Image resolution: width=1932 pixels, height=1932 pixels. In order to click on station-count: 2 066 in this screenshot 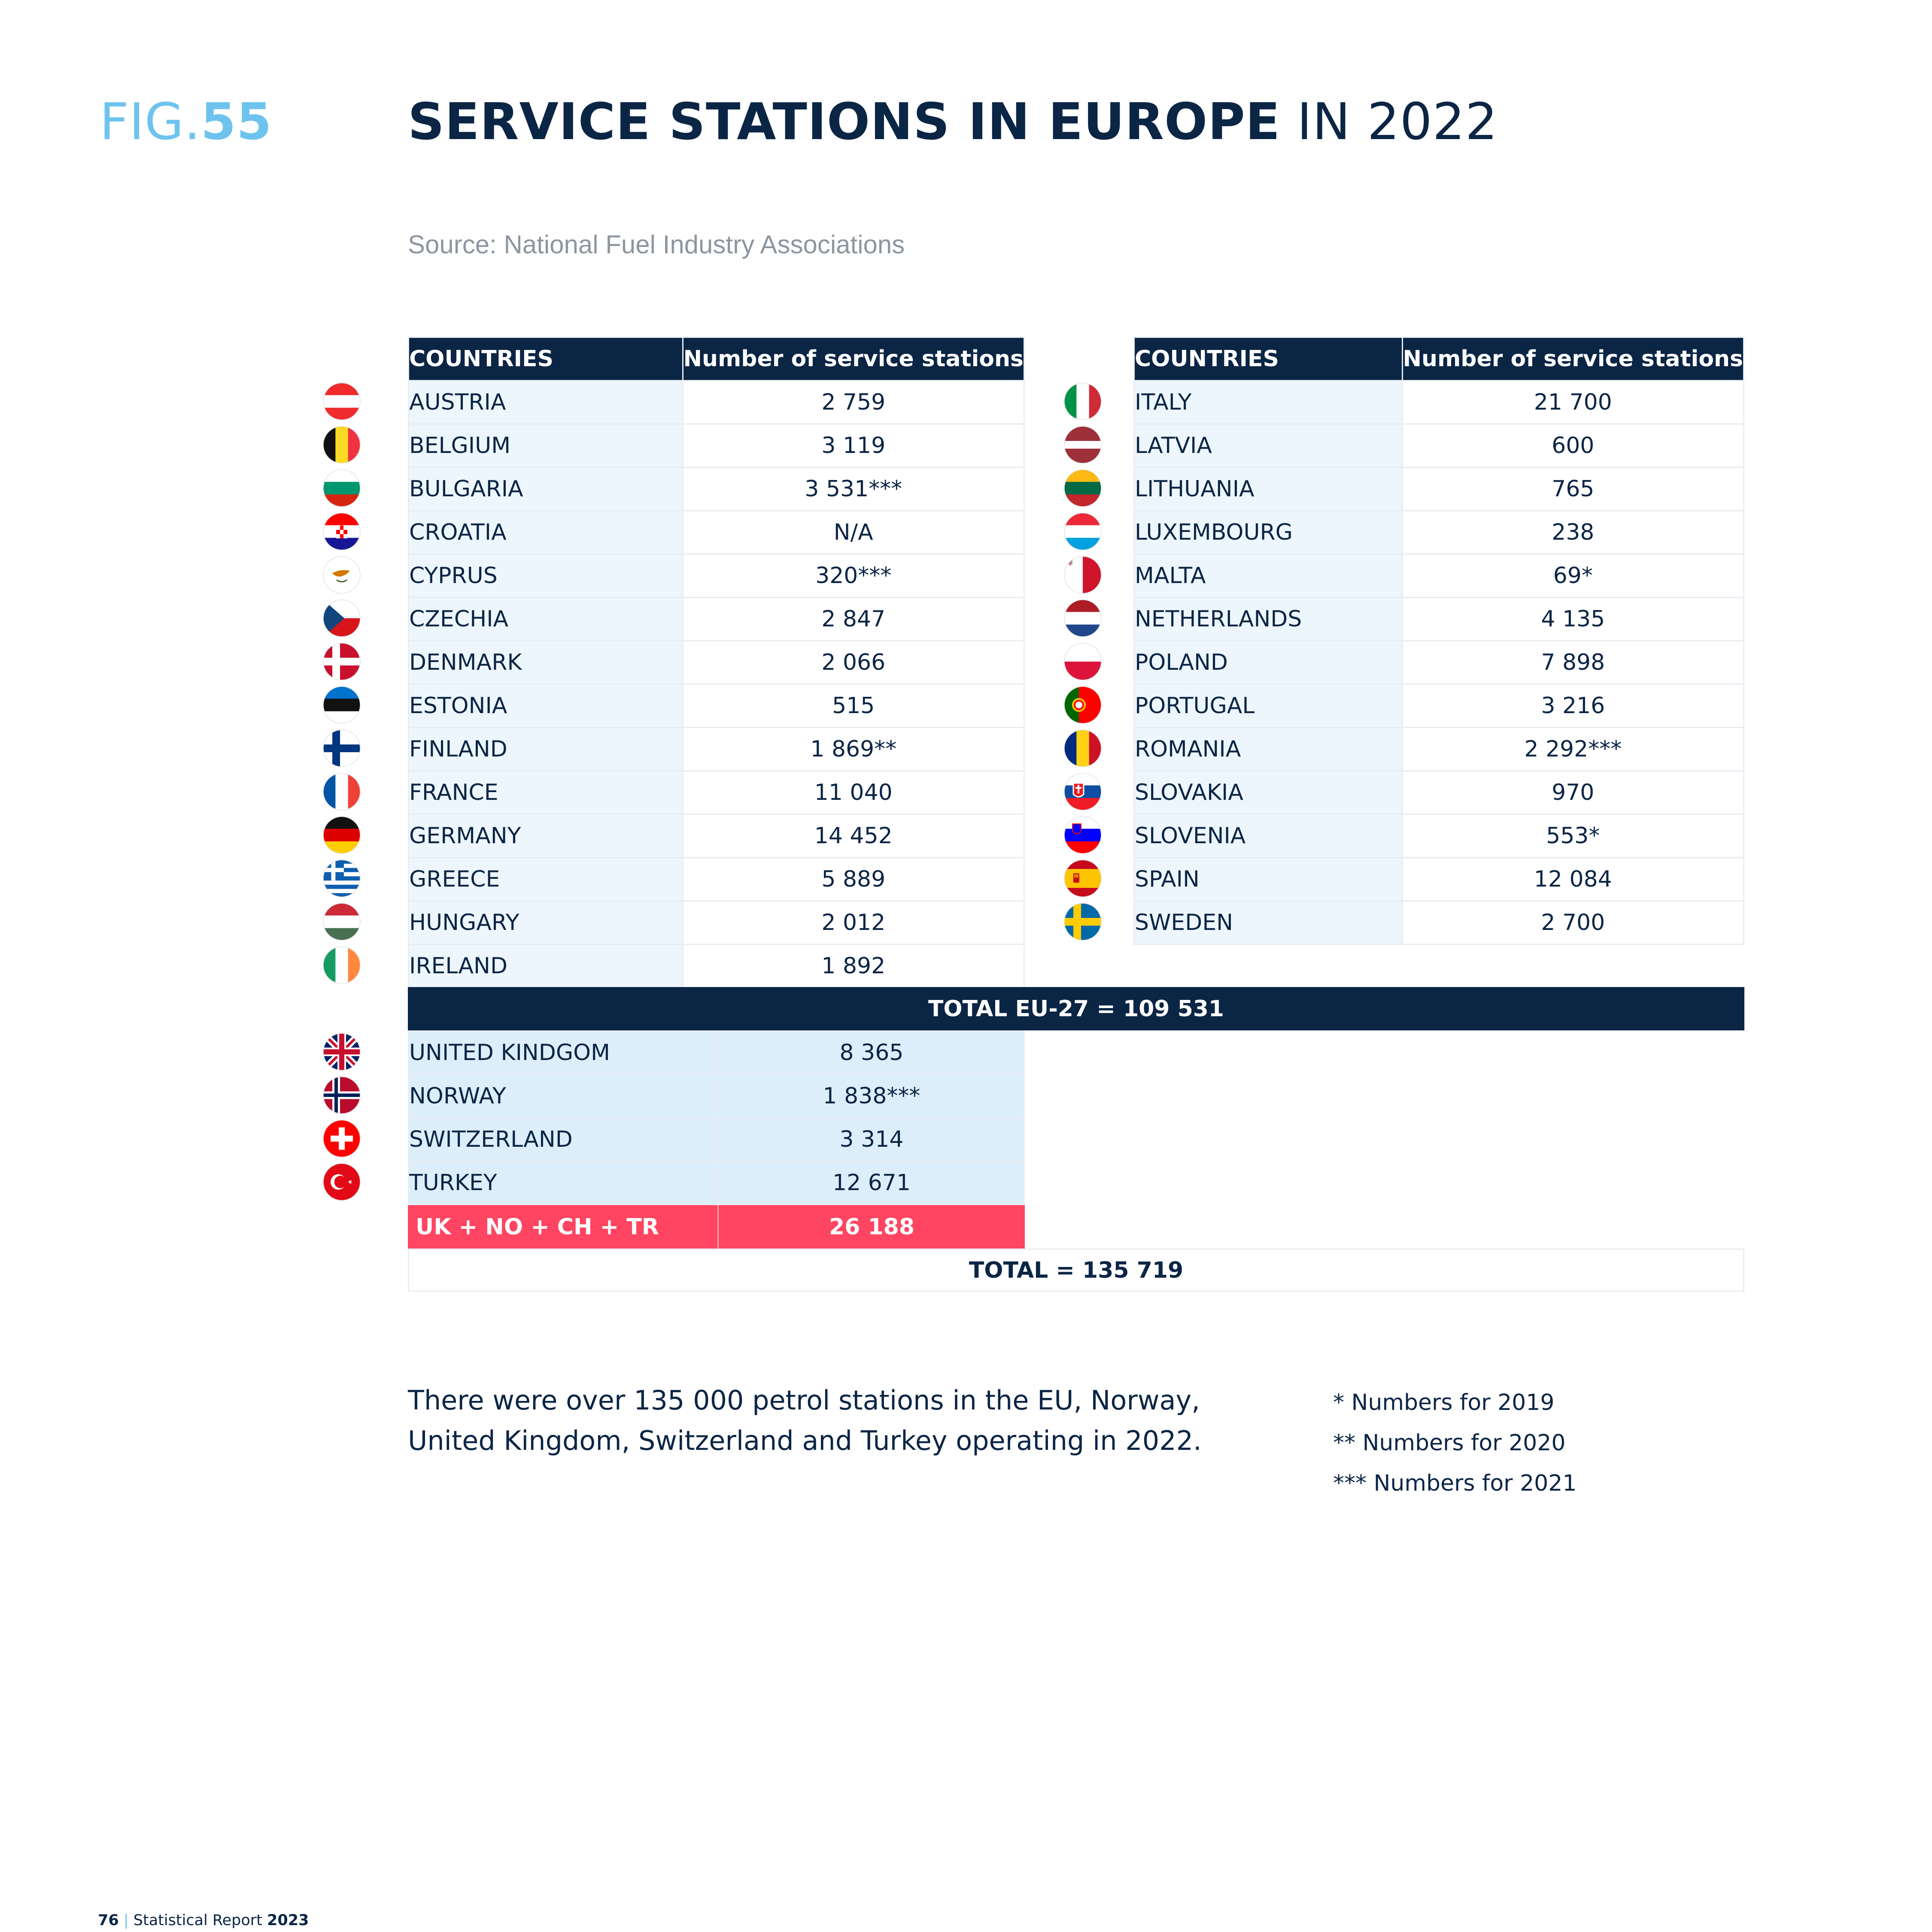, I will do `click(854, 662)`.